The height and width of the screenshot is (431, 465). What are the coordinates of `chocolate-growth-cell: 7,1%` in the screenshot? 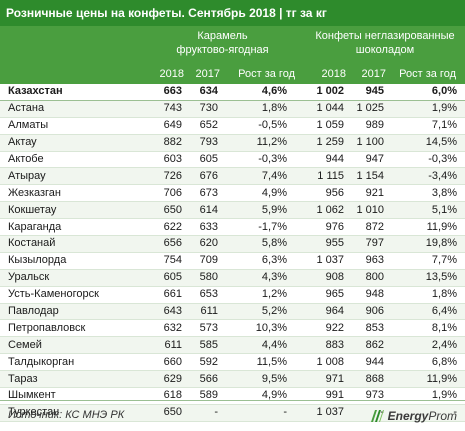 It's located at (425, 126).